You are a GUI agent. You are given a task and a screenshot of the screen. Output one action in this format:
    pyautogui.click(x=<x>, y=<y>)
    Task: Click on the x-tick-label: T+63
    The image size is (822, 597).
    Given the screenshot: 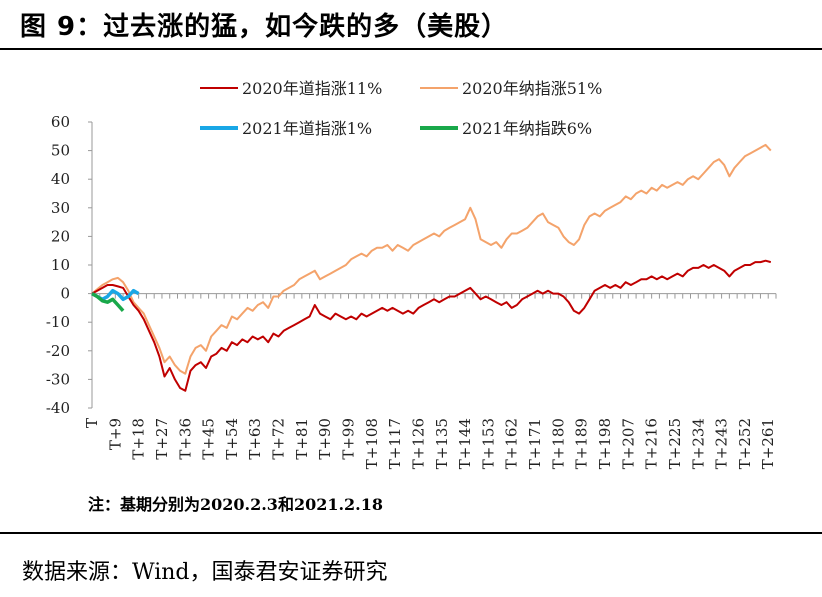 What is the action you would take?
    pyautogui.click(x=255, y=439)
    